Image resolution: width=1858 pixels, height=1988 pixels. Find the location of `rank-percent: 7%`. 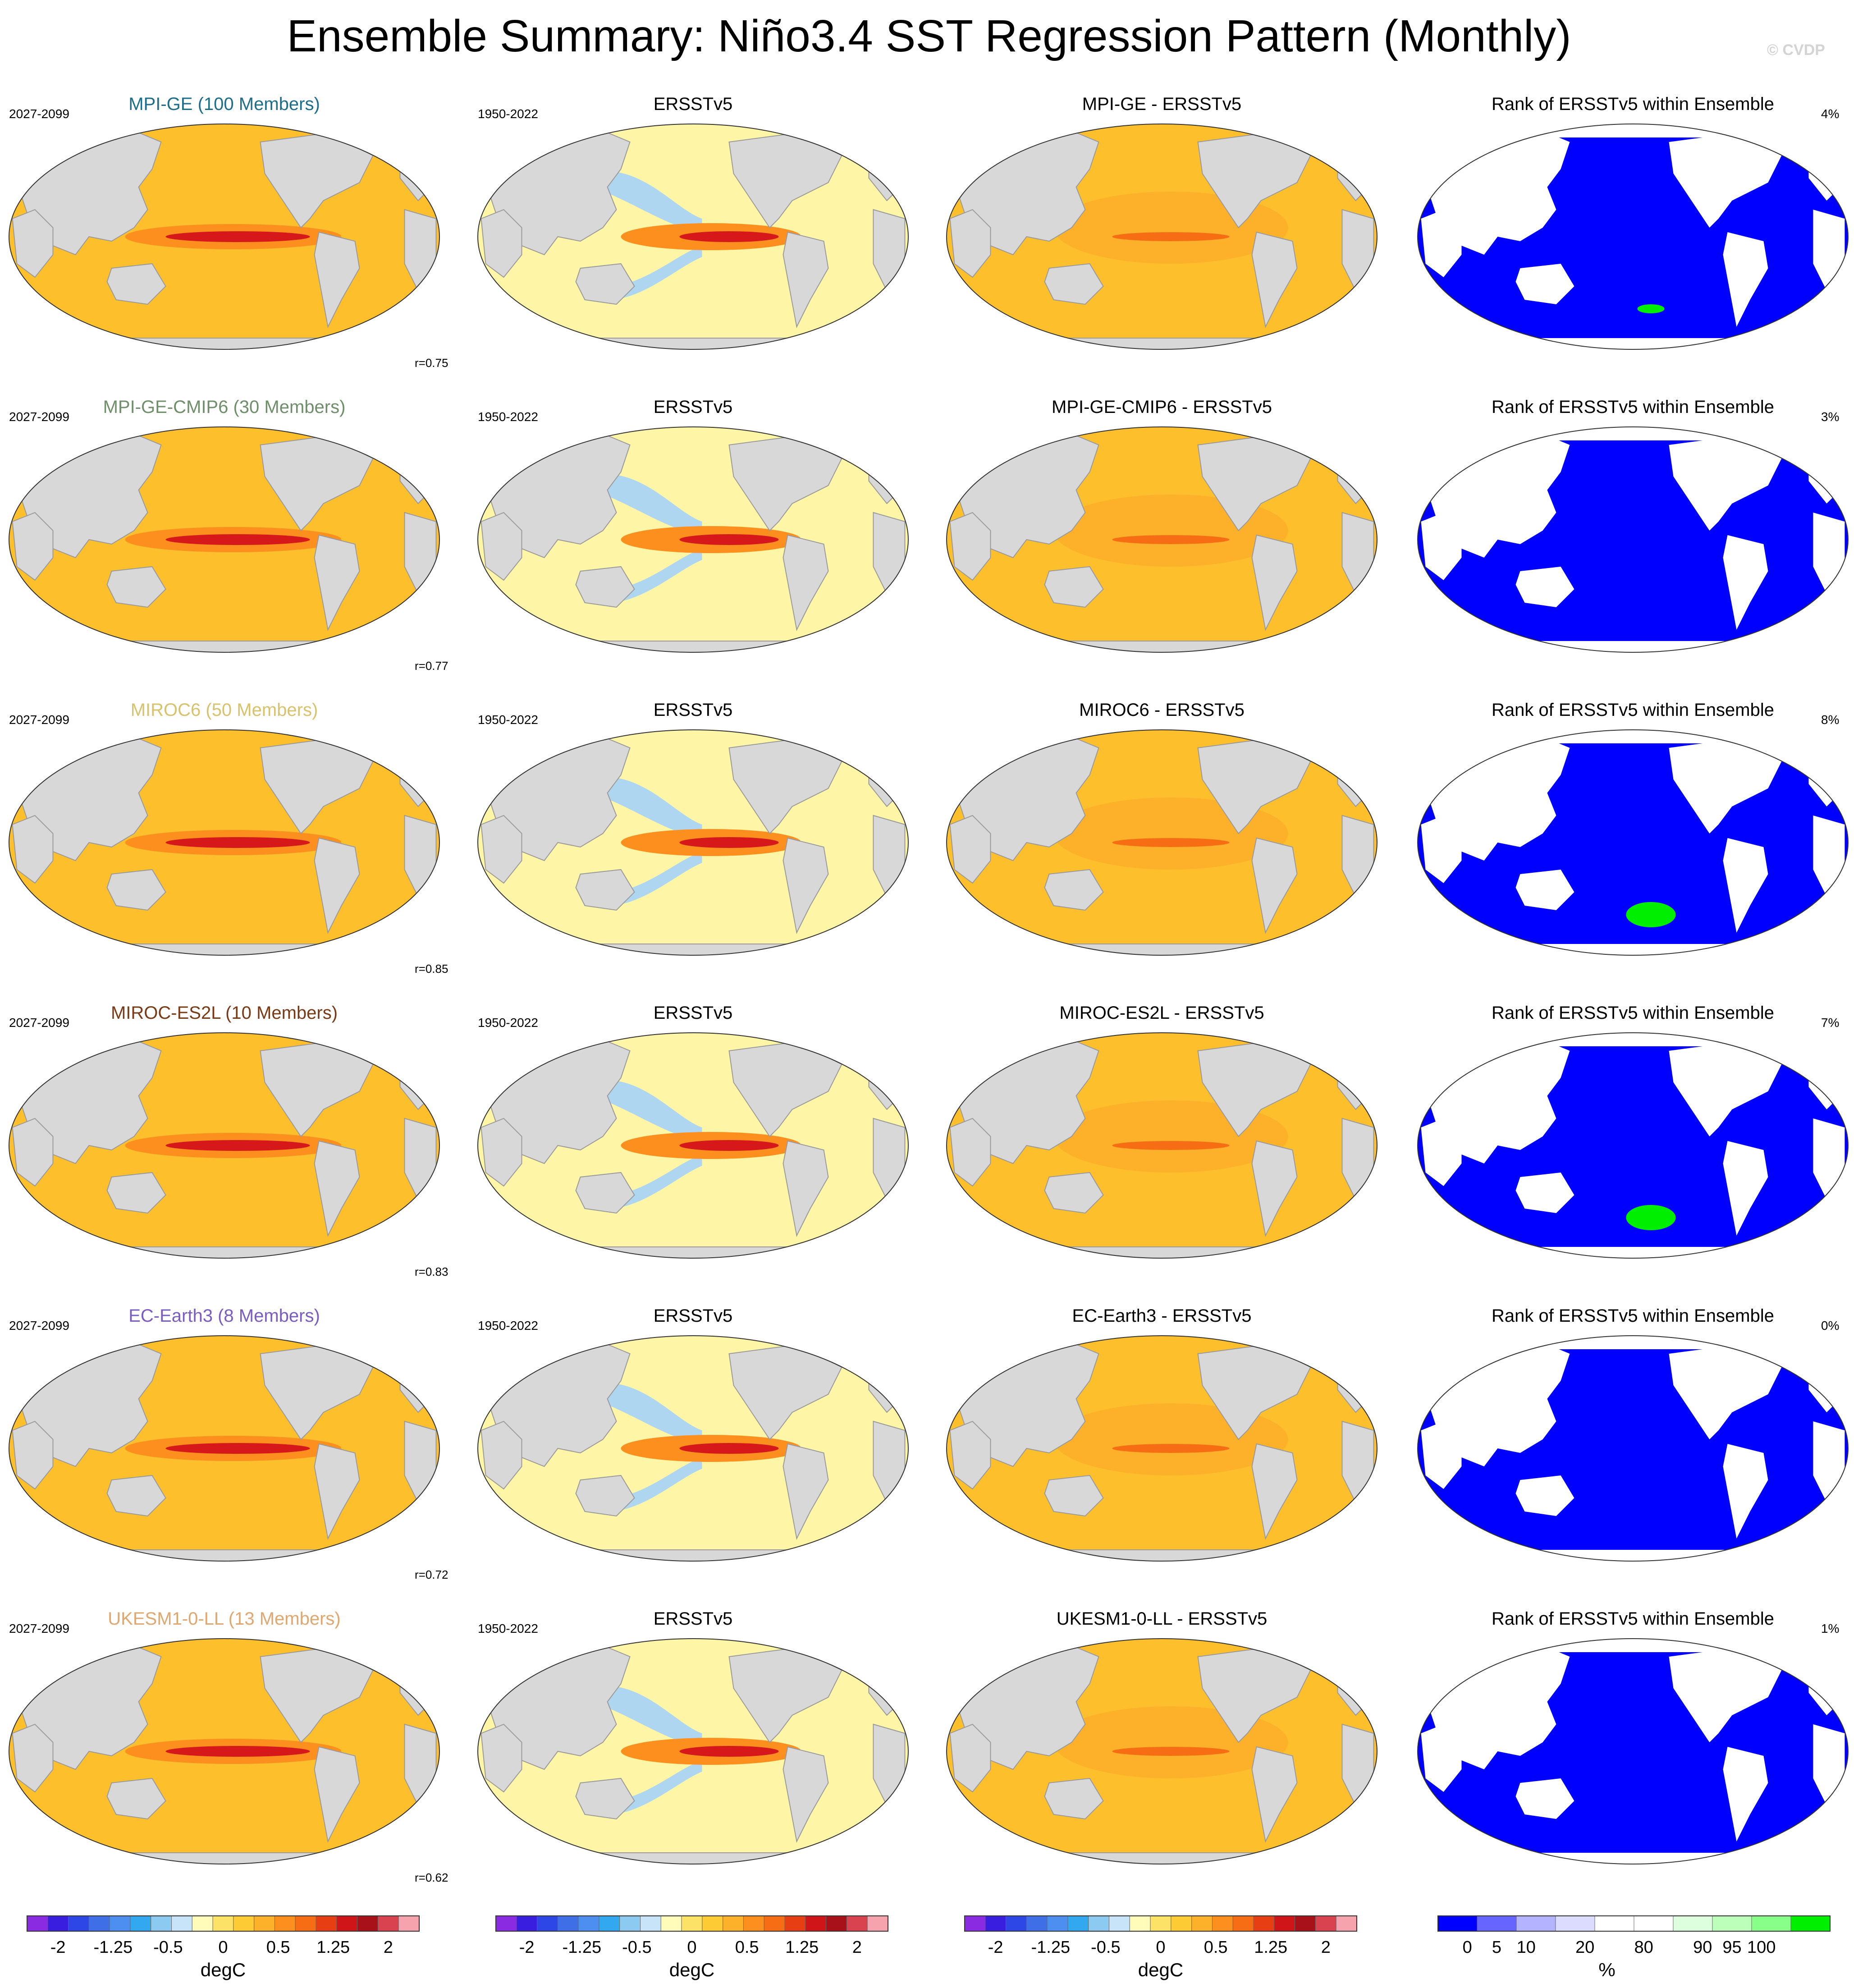

rank-percent: 7% is located at coordinates (1830, 1023).